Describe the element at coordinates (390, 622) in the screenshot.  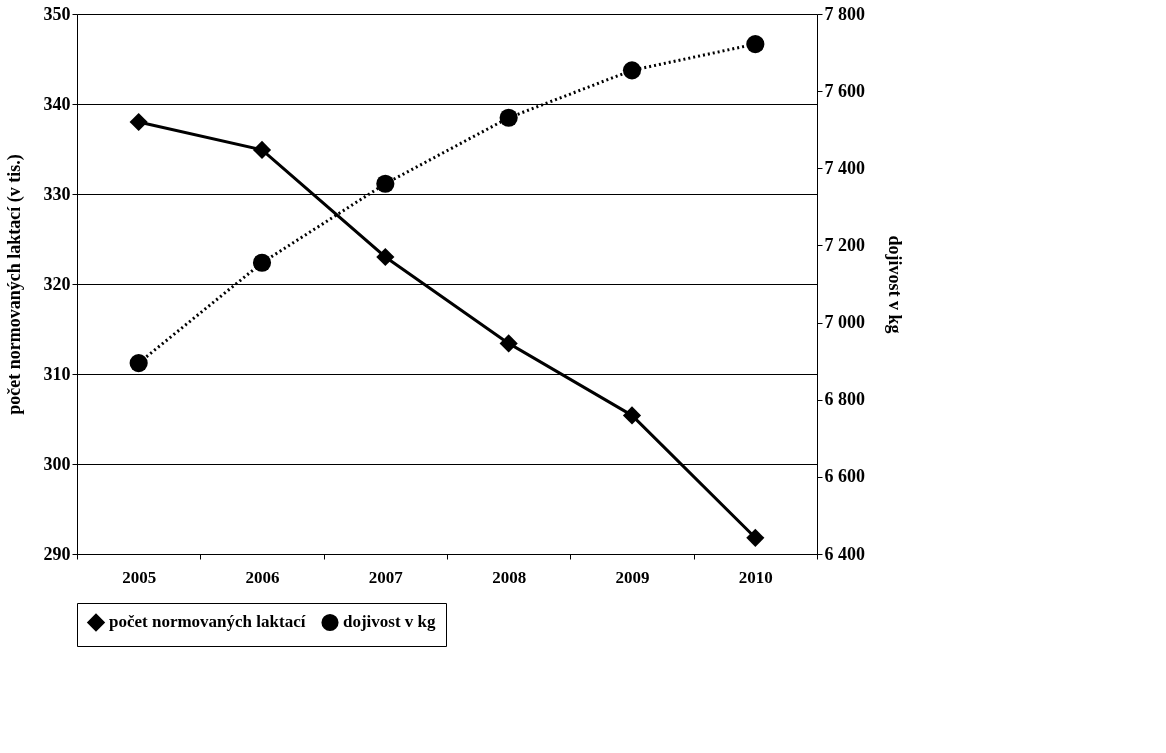
I see `legend-label: dojivost v kg` at that location.